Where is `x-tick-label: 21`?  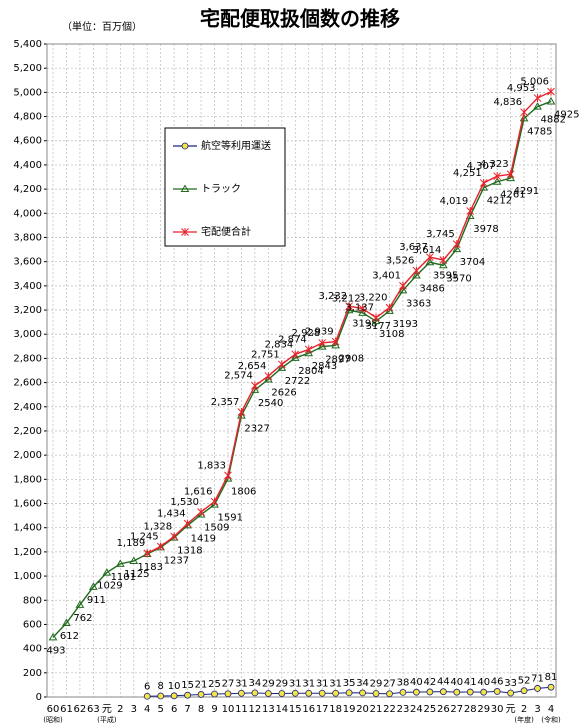
x-tick-label: 21 is located at coordinates (376, 709).